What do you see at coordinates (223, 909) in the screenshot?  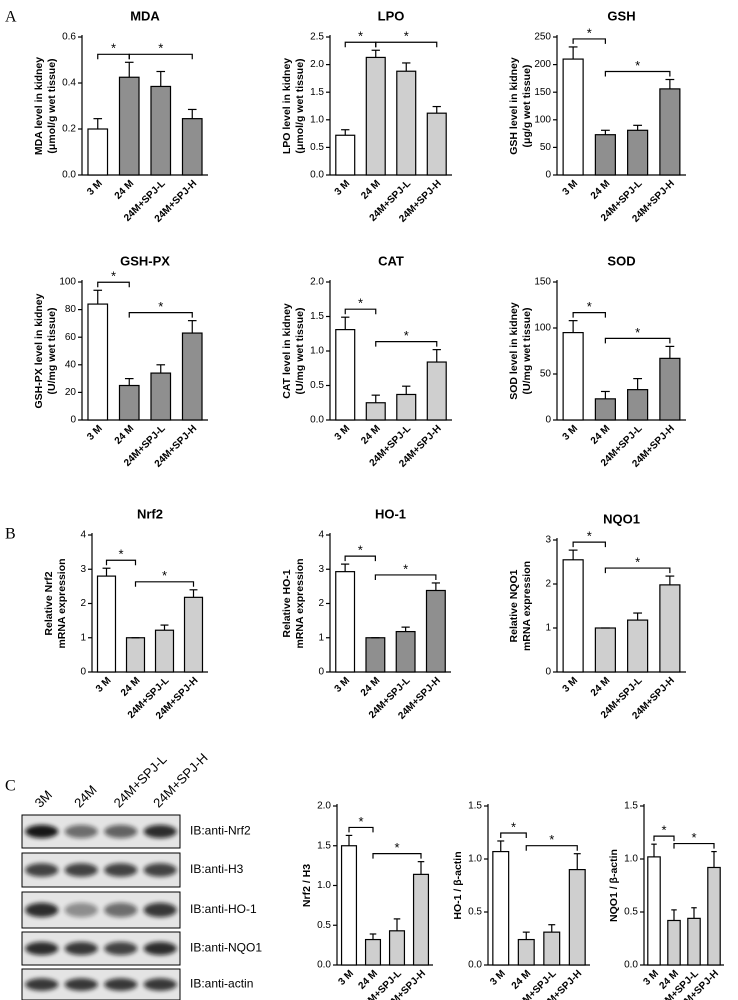 I see `blot-label: IB:anti-HO-1` at bounding box center [223, 909].